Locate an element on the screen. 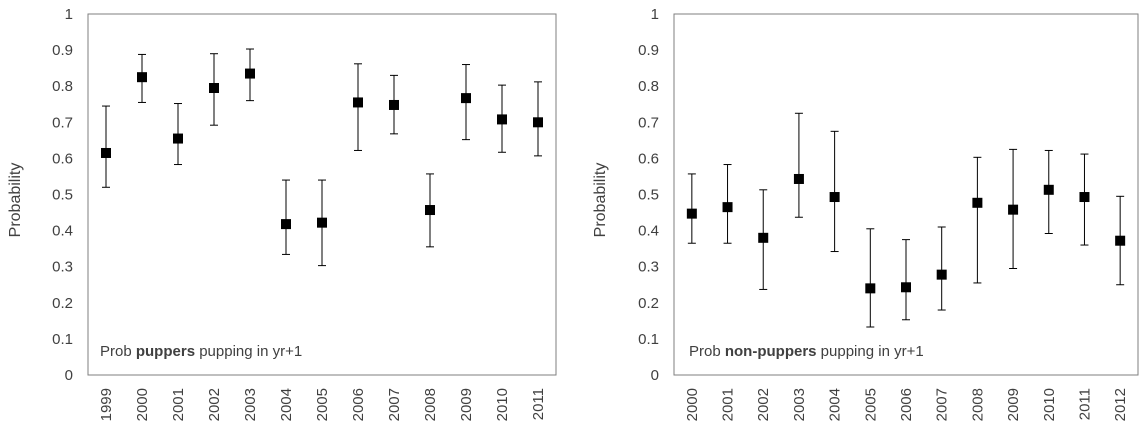 Image resolution: width=1142 pixels, height=438 pixels. annotation-suffix: pupping in yr+1 is located at coordinates (248, 351).